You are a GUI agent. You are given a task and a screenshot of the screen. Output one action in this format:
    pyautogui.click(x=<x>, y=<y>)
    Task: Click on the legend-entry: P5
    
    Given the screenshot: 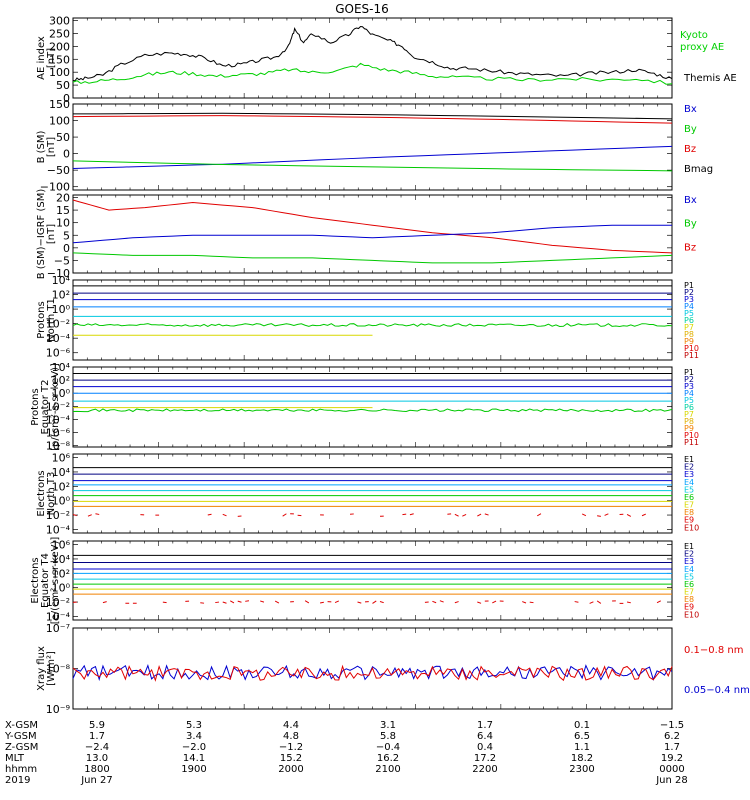 What is the action you would take?
    pyautogui.click(x=689, y=400)
    